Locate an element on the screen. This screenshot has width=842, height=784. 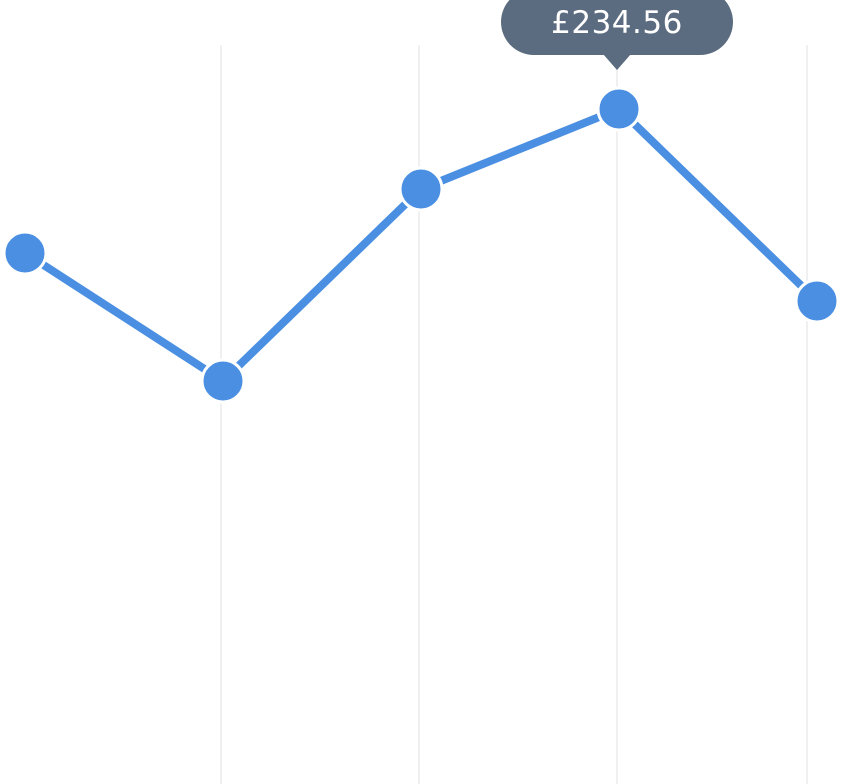
tooltip-background is located at coordinates (617, 27).